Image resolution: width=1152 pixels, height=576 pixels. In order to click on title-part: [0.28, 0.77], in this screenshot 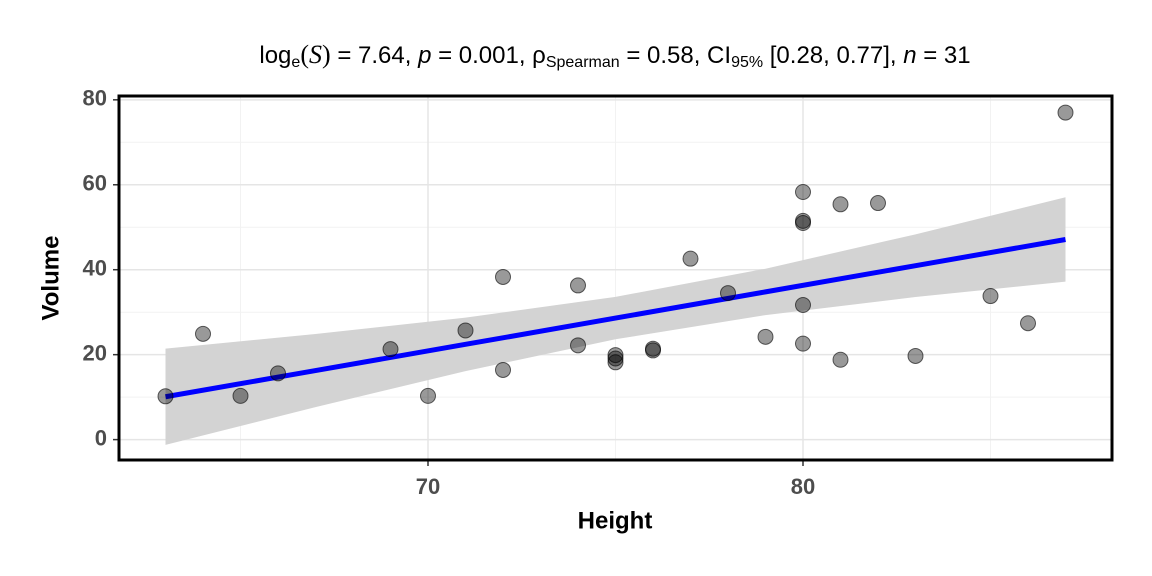, I will do `click(833, 55)`.